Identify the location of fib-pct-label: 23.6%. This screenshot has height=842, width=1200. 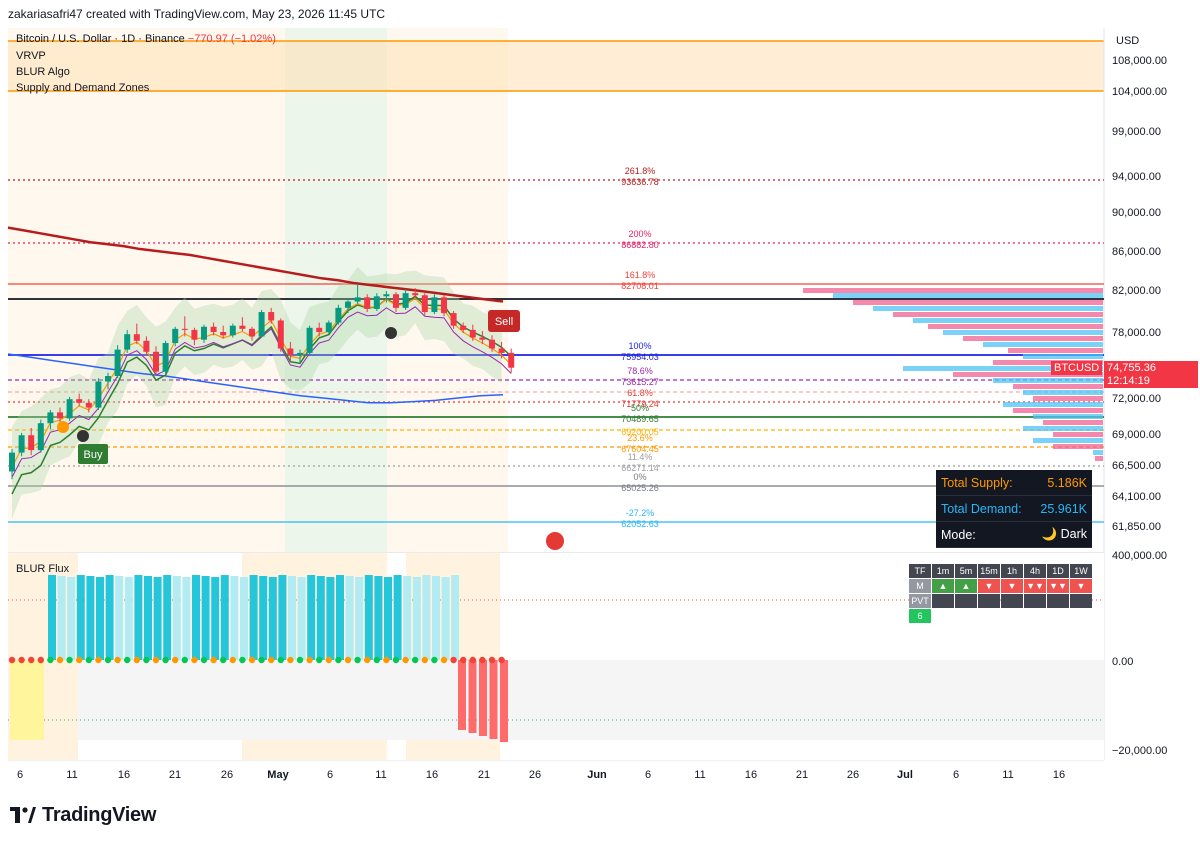
(640, 438).